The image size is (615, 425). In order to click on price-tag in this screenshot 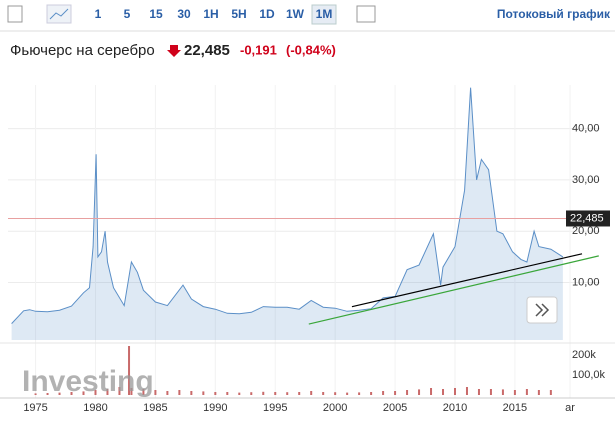, I will do `click(588, 218)`.